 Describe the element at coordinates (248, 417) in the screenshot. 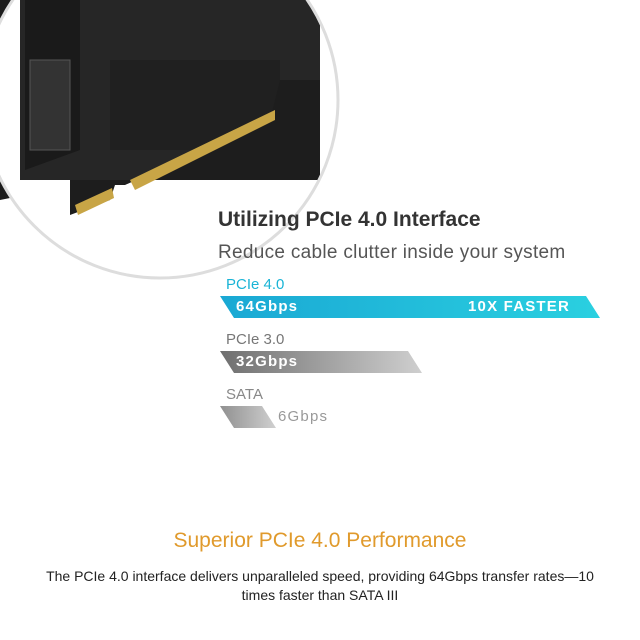

I see `sata-bar` at that location.